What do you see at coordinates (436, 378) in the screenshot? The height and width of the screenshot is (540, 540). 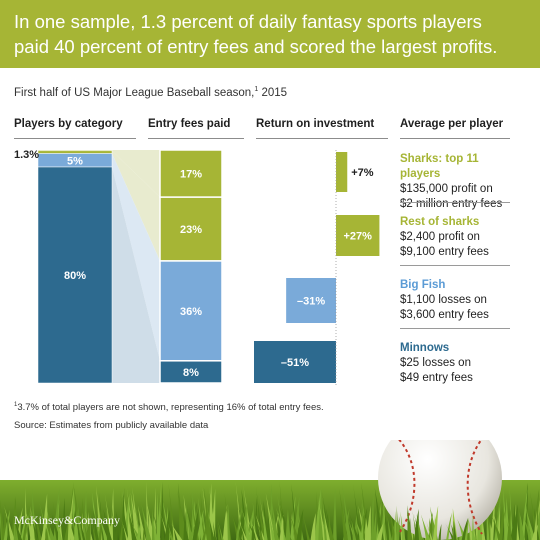 I see `category-line-2: $49 entry fees` at bounding box center [436, 378].